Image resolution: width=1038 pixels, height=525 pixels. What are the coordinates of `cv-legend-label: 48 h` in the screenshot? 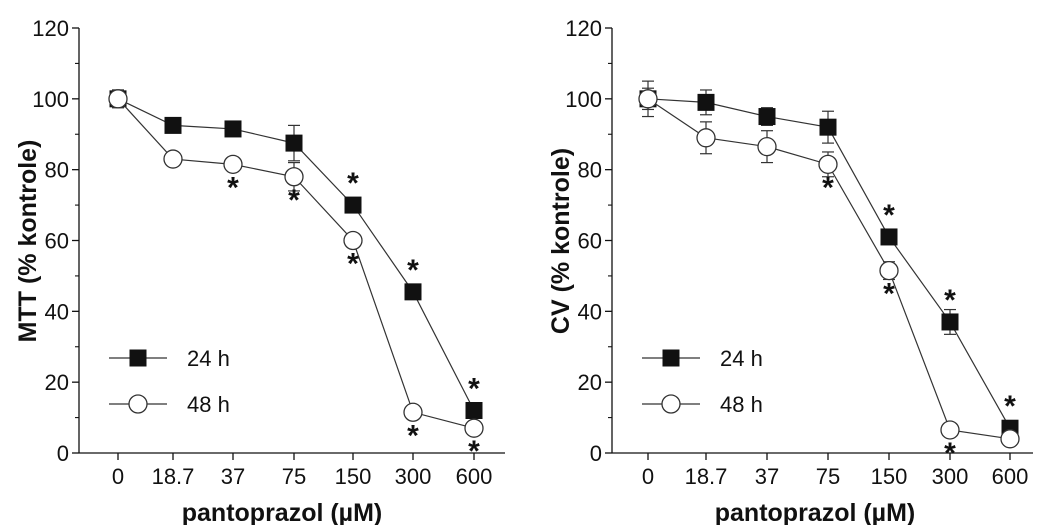 It's located at (741, 404).